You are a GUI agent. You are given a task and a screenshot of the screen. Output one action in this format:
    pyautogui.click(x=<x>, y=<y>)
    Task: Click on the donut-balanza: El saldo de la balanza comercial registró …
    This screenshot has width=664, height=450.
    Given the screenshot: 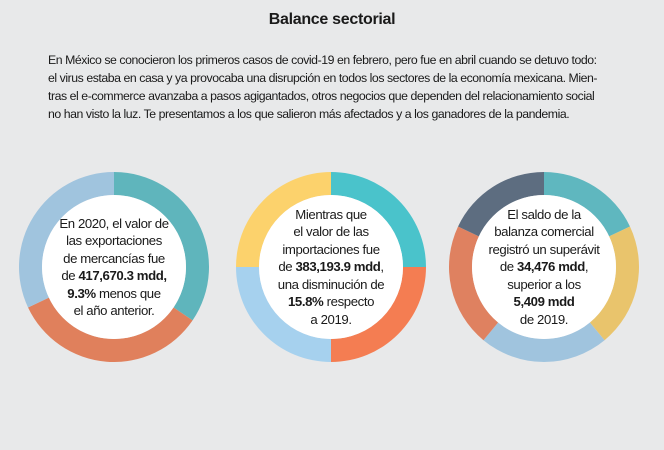 What is the action you would take?
    pyautogui.click(x=544, y=267)
    